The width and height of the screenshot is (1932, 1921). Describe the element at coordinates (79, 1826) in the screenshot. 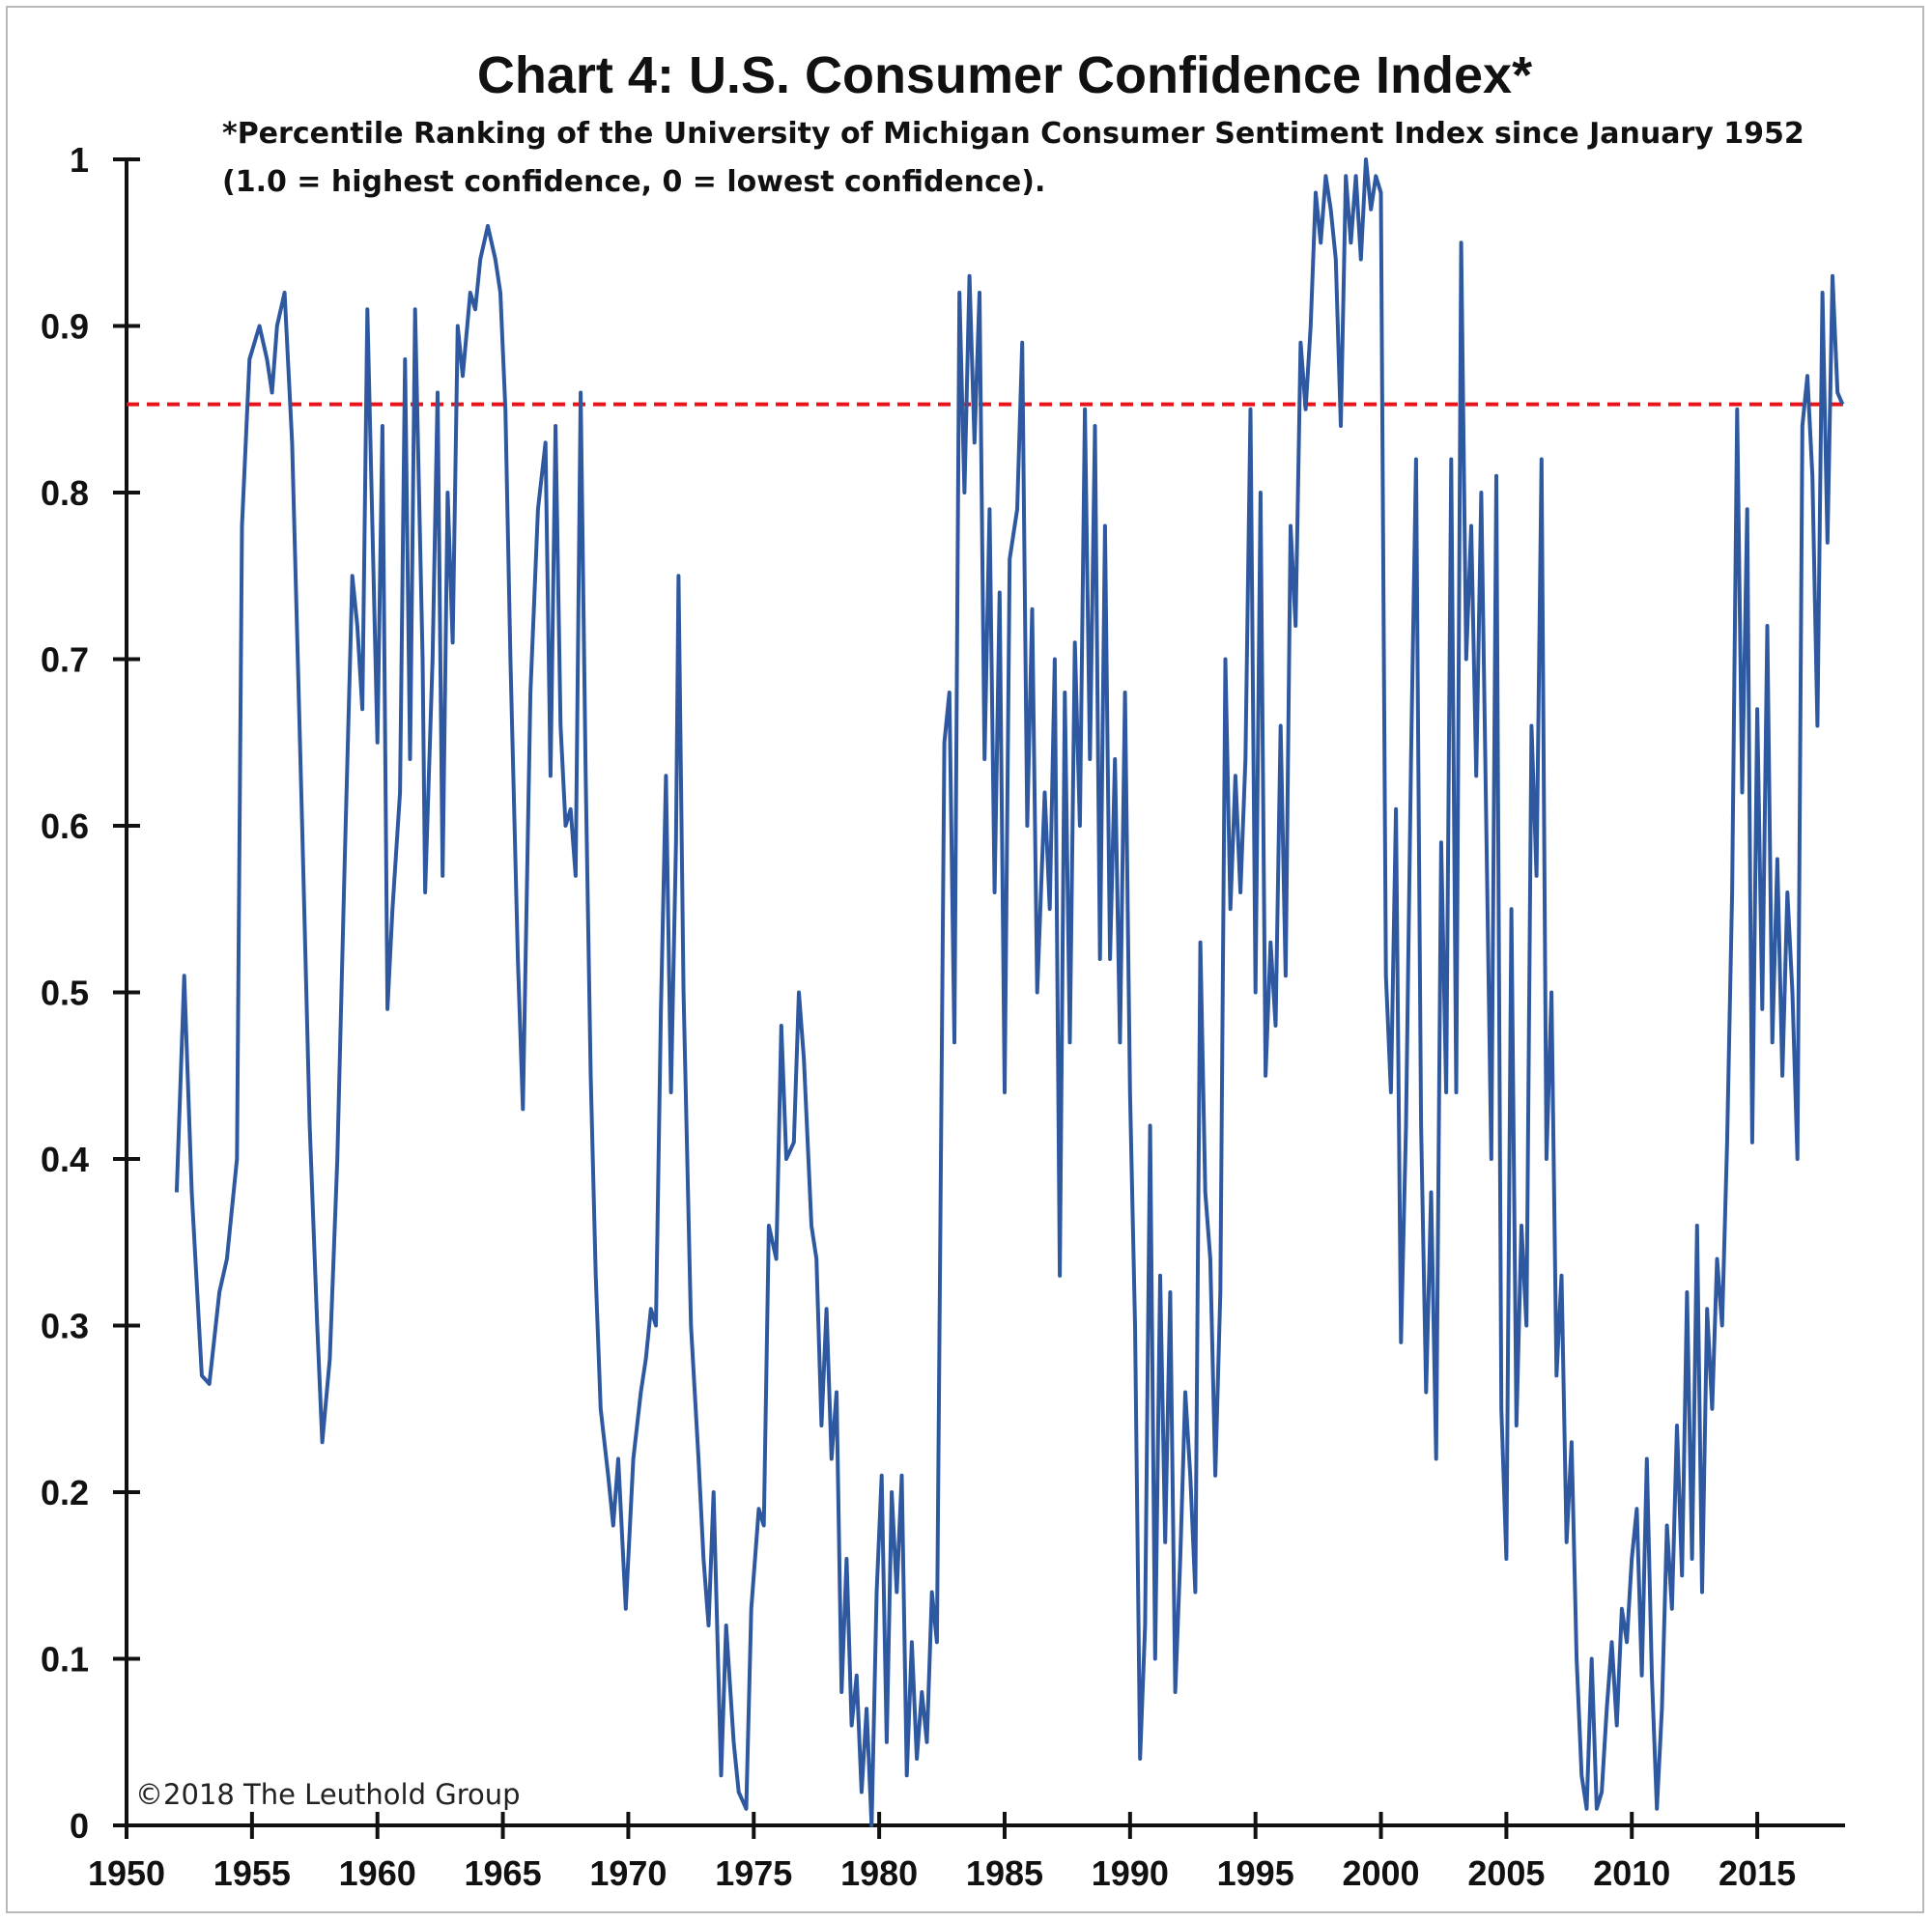

I see `y-tick-label: 0` at that location.